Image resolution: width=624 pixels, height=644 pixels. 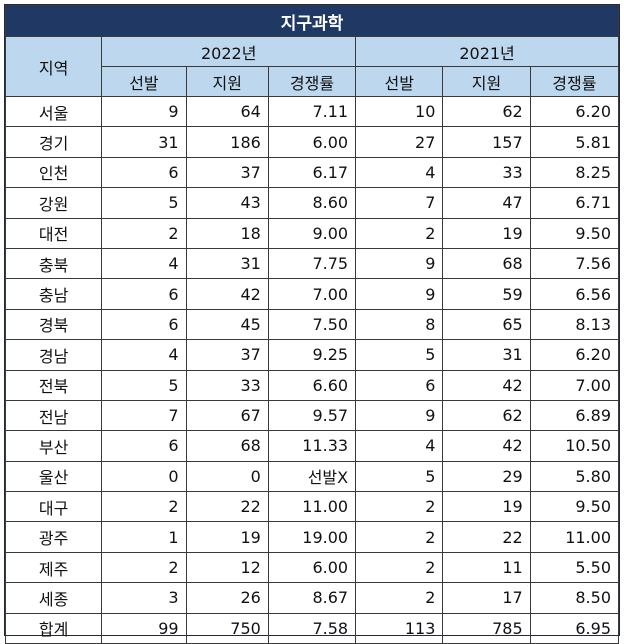 I want to click on table-row: 경북 6 45 7.50 8 65 8.13, so click(x=312, y=324).